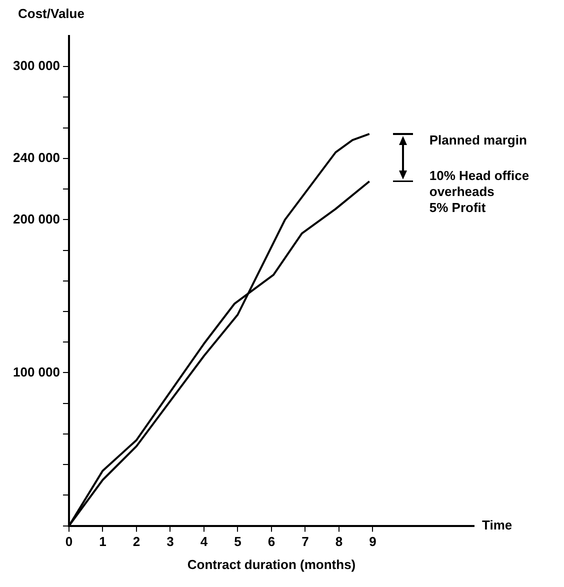 The height and width of the screenshot is (587, 564). What do you see at coordinates (69, 542) in the screenshot?
I see `x-tick-label: 0` at bounding box center [69, 542].